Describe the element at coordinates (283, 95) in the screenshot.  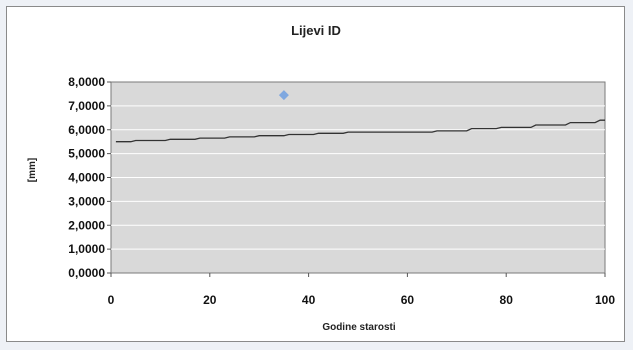
I see `data-point-marker` at that location.